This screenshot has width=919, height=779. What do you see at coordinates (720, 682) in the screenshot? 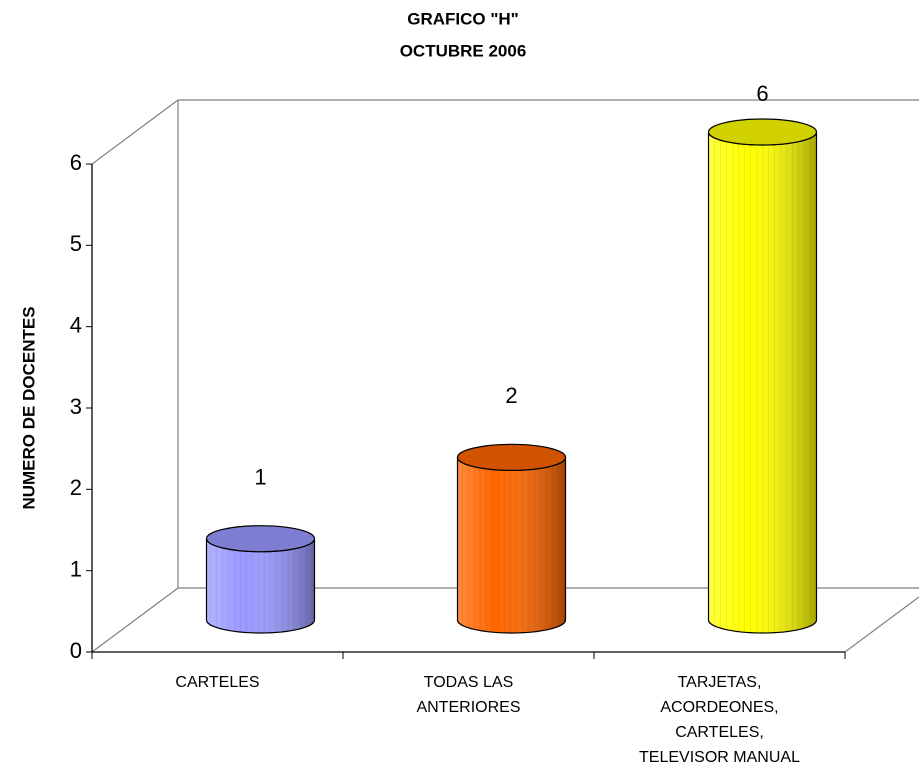
I see `x-tick-label: TARJETAS,` at bounding box center [720, 682].